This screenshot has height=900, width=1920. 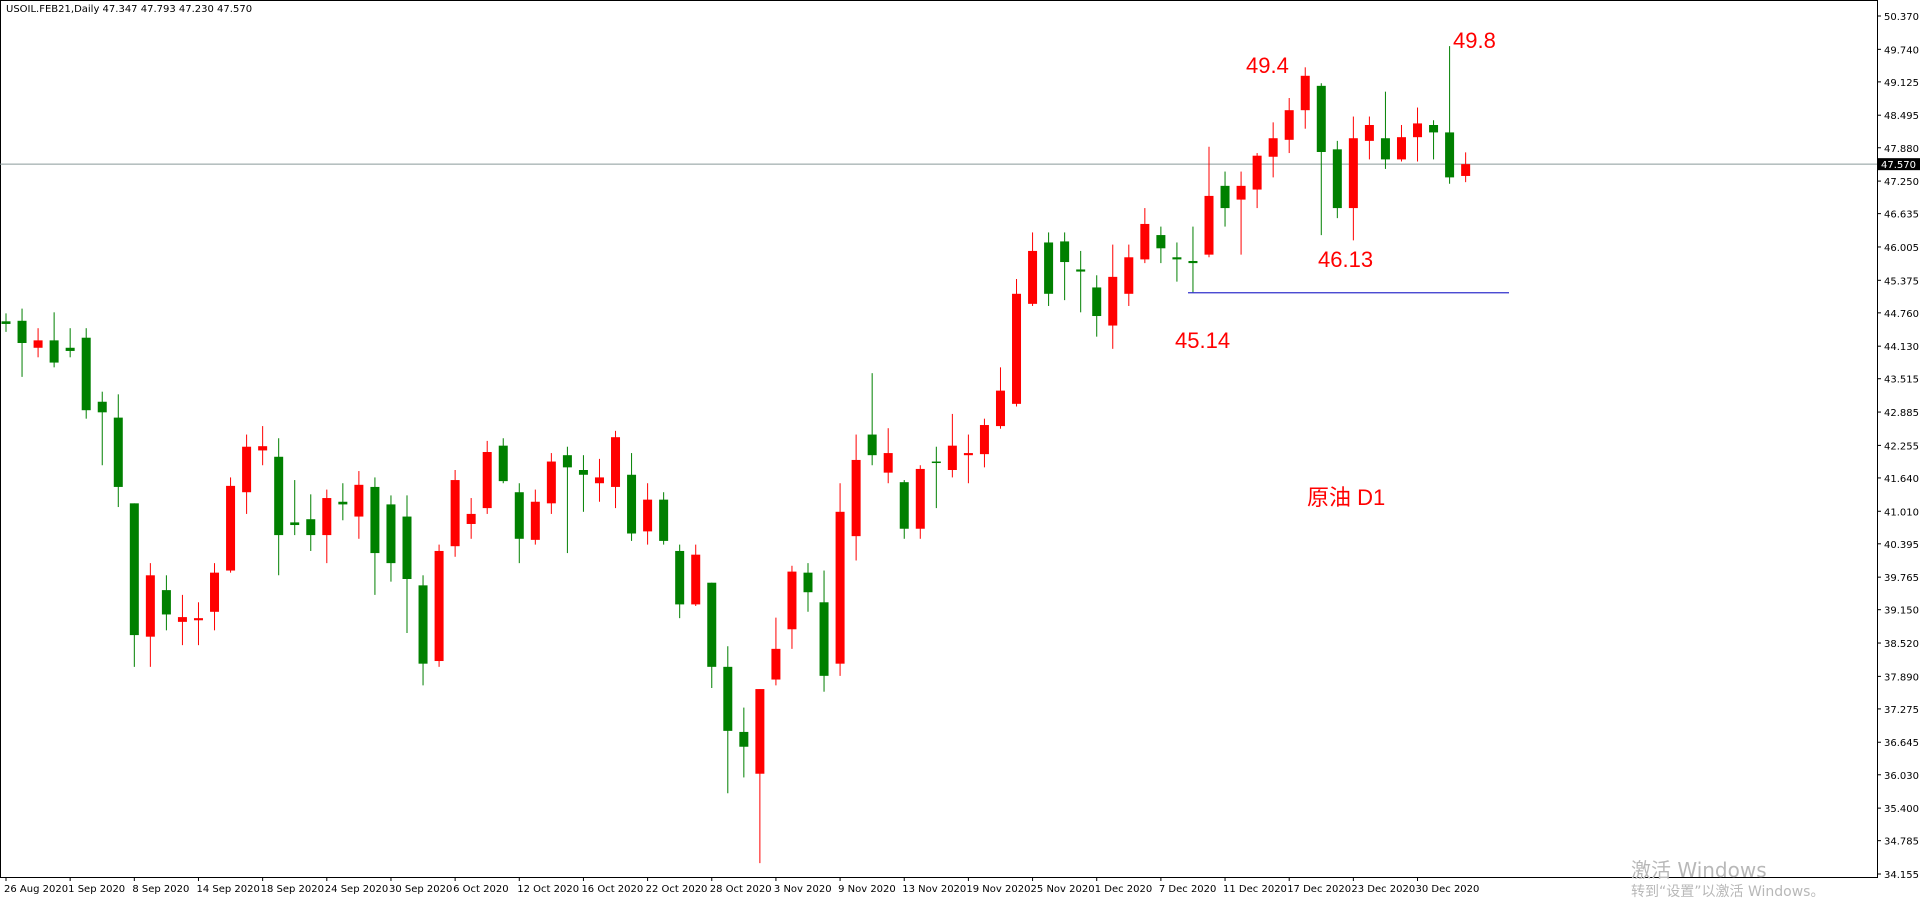 What do you see at coordinates (1901, 281) in the screenshot?
I see `y-tick-label: 45.375` at bounding box center [1901, 281].